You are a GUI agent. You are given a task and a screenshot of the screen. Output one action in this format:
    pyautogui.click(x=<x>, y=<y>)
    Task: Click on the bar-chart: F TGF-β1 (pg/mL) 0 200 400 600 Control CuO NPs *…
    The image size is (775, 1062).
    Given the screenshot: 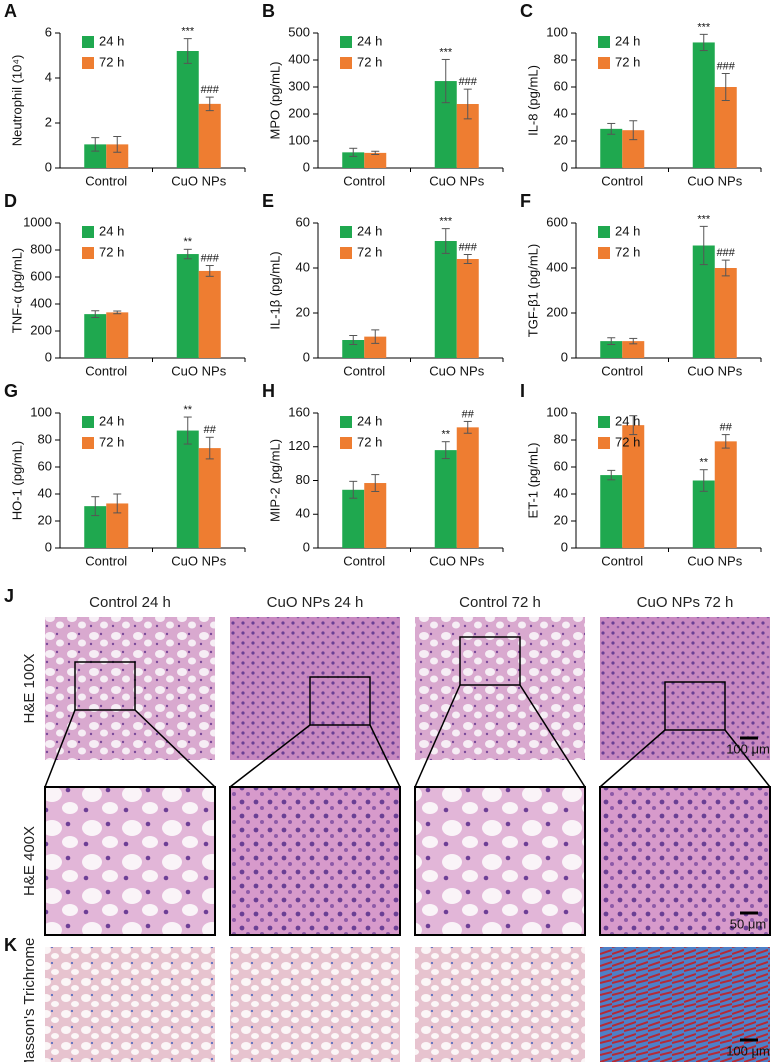 What is the action you would take?
    pyautogui.click(x=641, y=284)
    